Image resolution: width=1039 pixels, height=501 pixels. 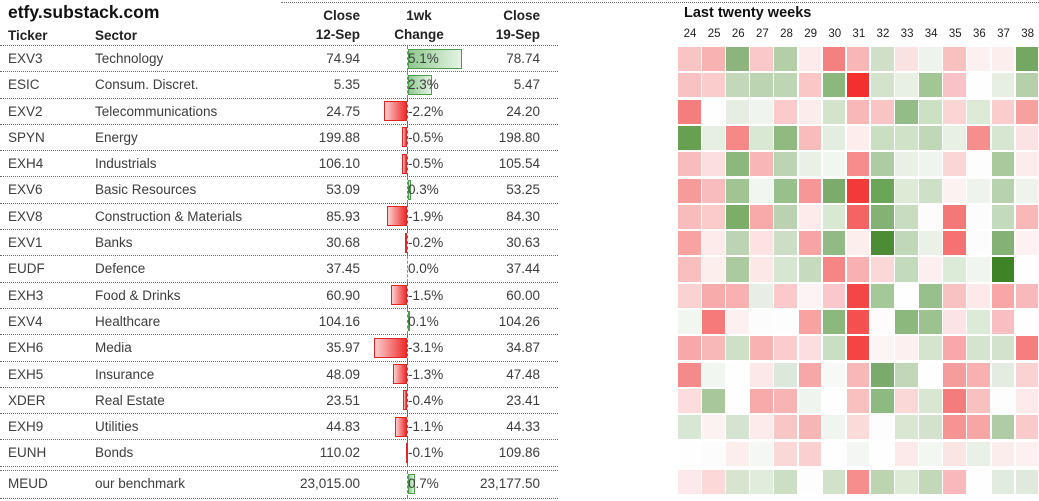 What do you see at coordinates (113, 348) in the screenshot?
I see `sector-cell: Media` at bounding box center [113, 348].